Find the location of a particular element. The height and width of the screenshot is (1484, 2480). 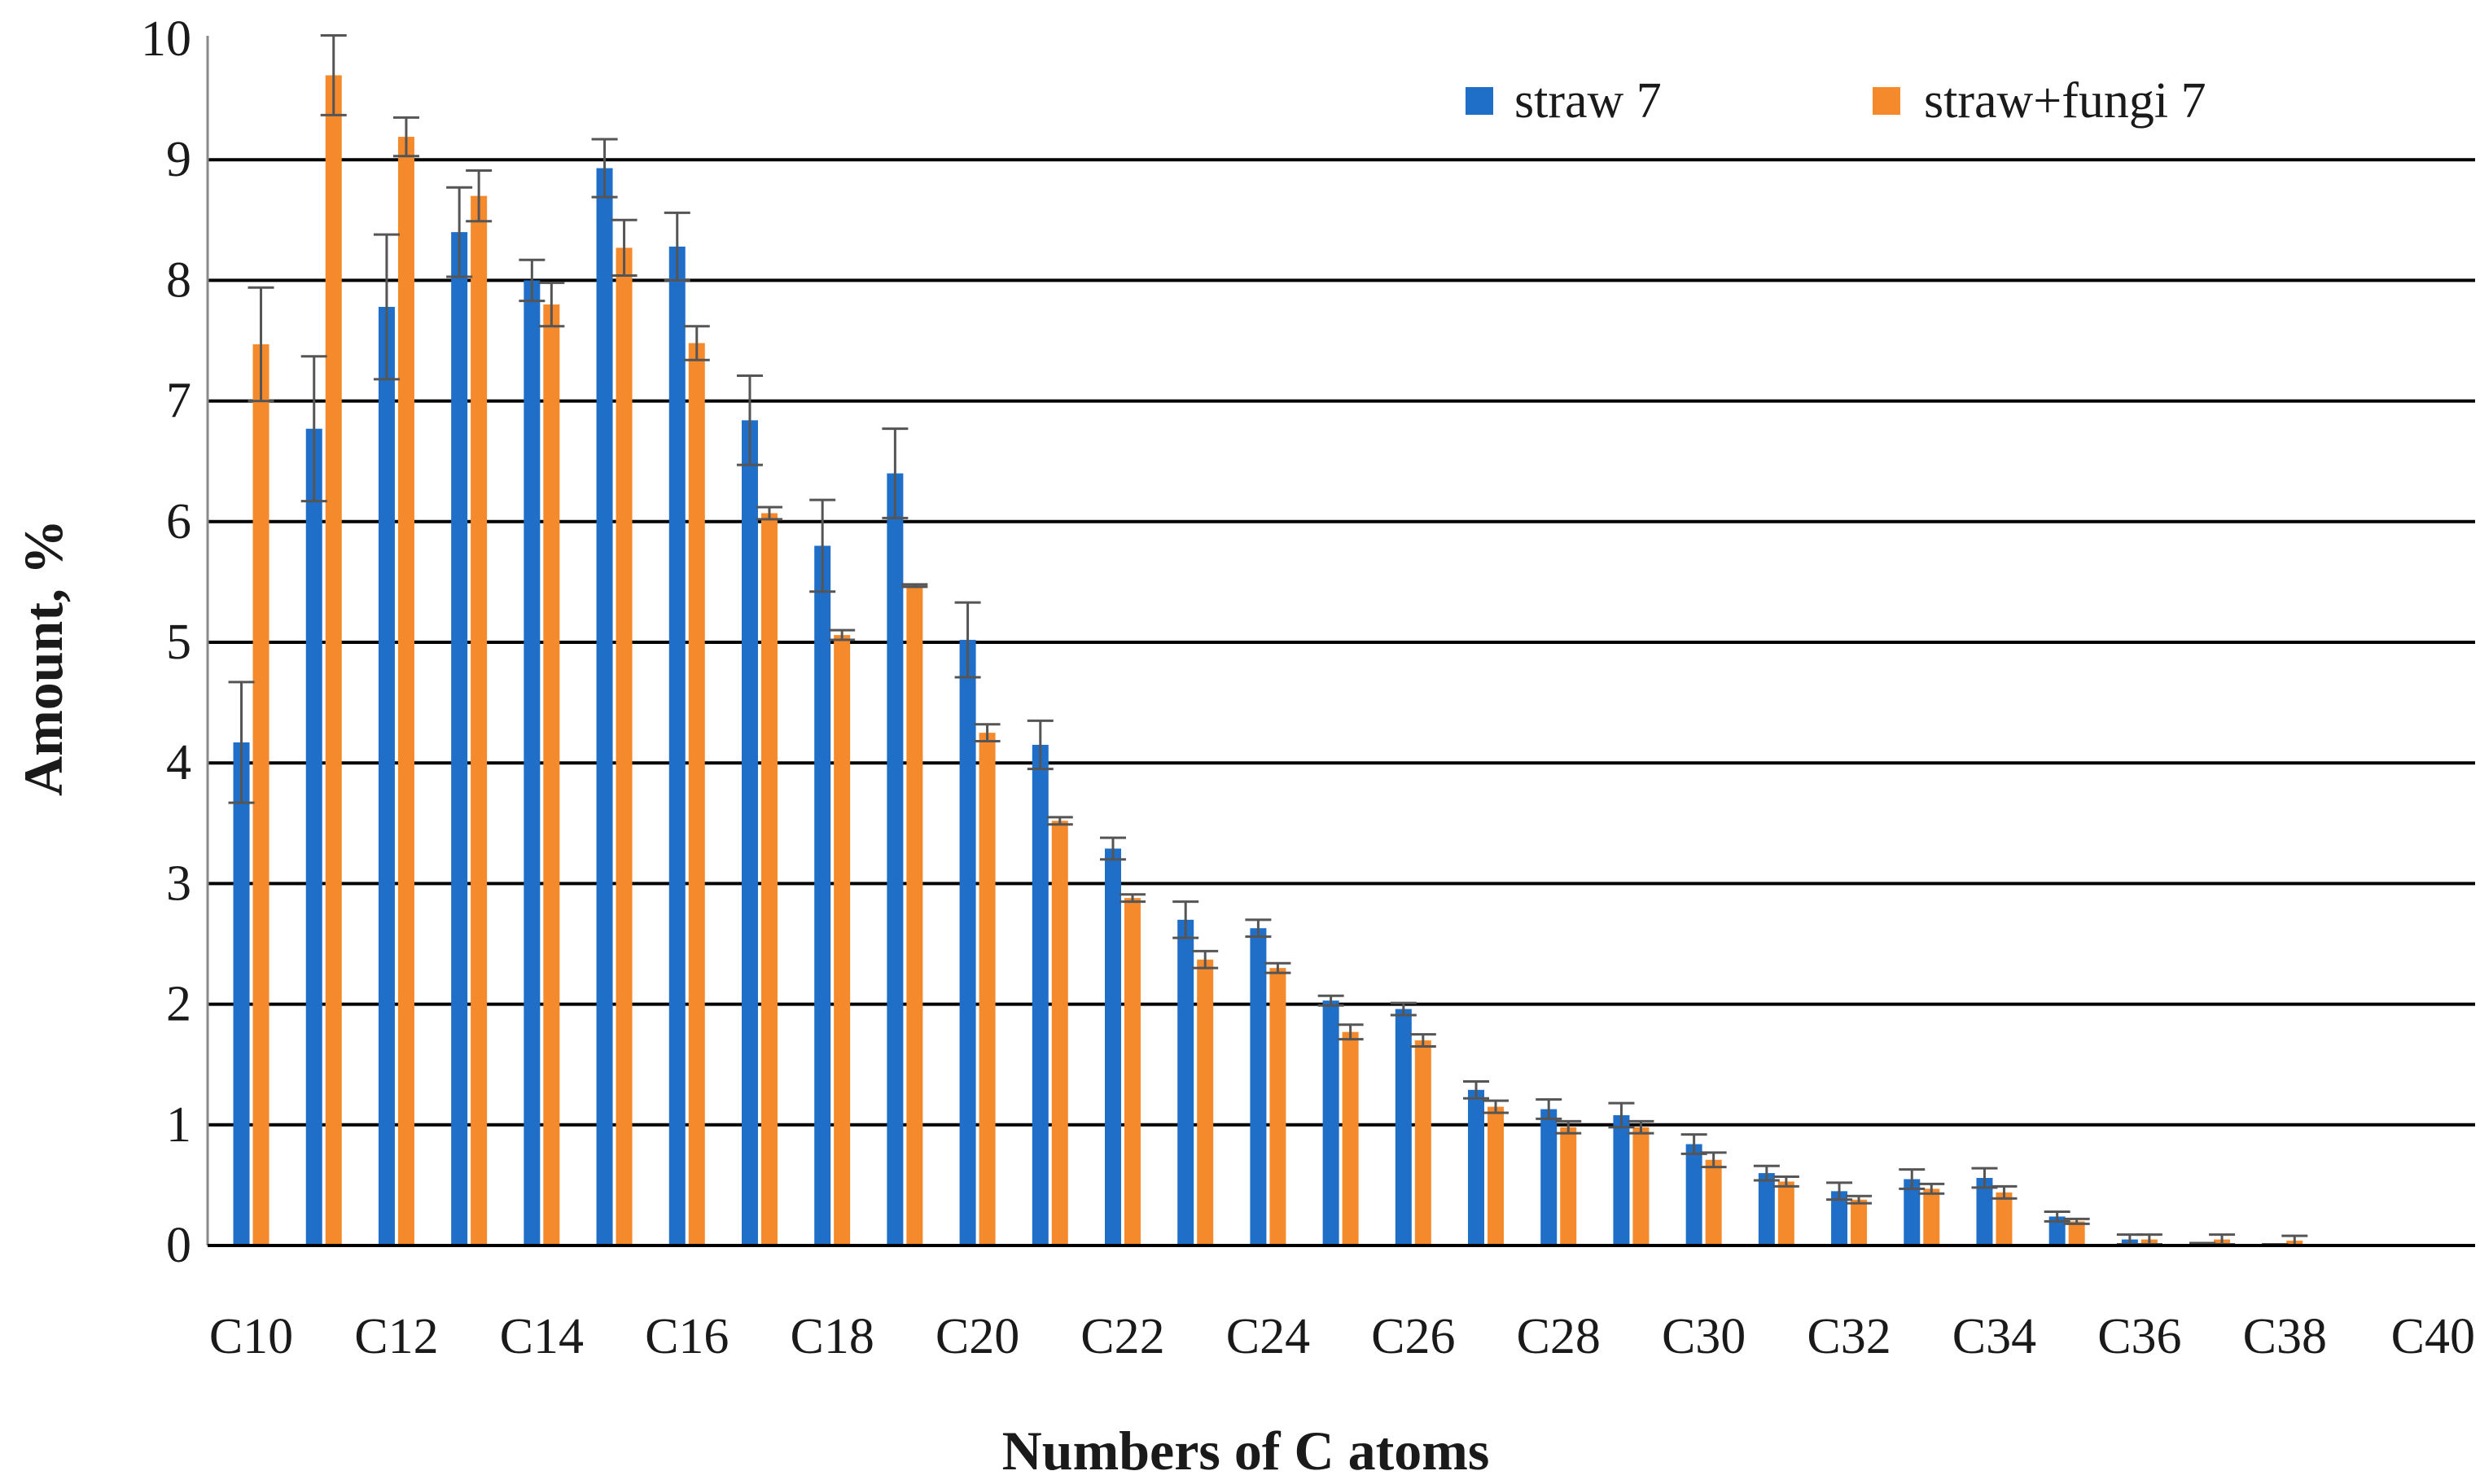

y-tick-label: 5 is located at coordinates (178, 642).